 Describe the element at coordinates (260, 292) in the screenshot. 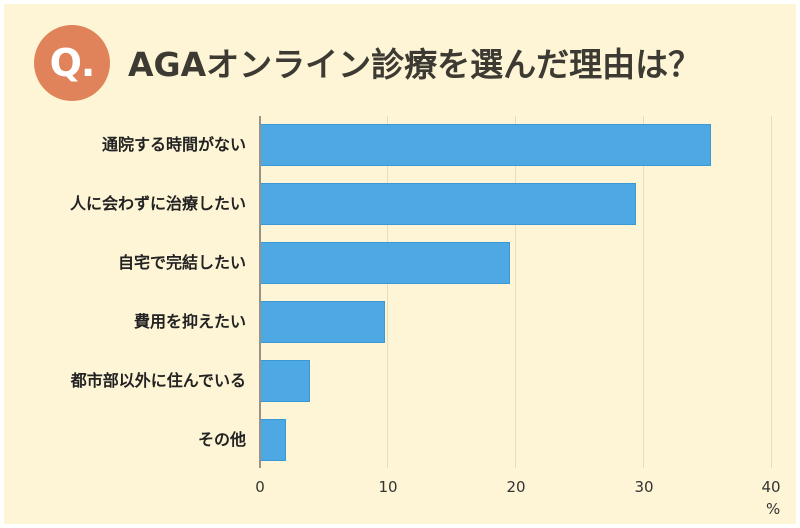

I see `y-axis-line` at that location.